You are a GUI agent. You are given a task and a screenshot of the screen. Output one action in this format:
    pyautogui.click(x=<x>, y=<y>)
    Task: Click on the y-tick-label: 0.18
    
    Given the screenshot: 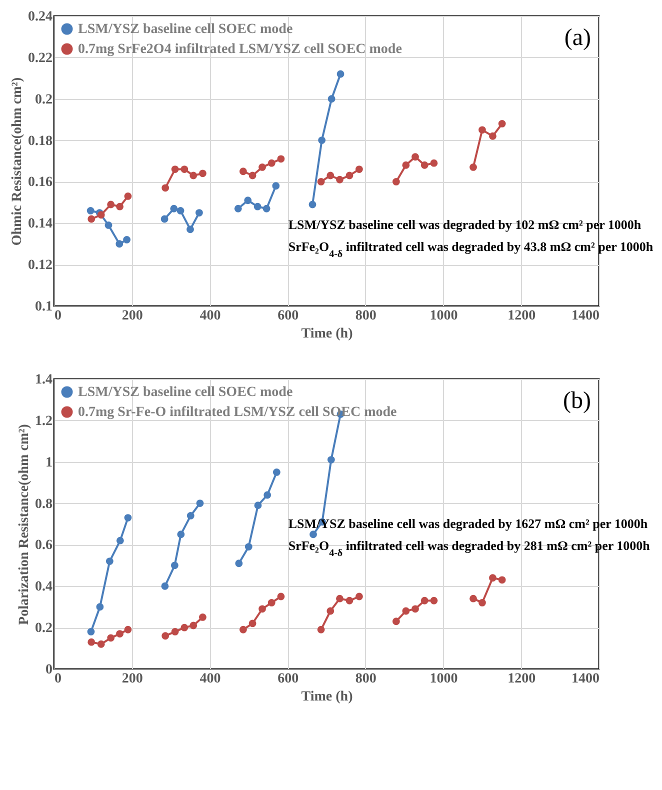 What is the action you would take?
    pyautogui.click(x=40, y=141)
    